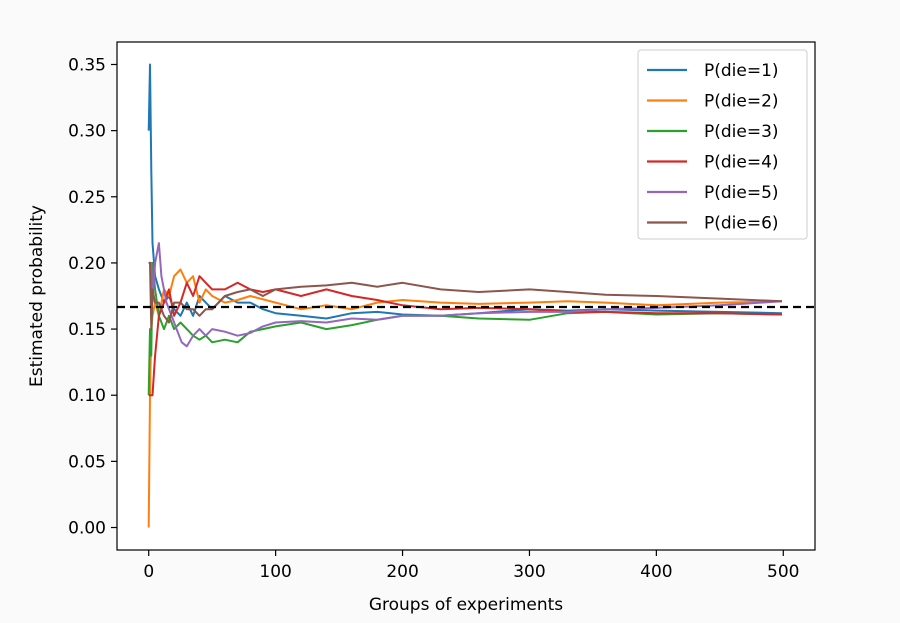 This screenshot has width=900, height=623. Describe the element at coordinates (87, 264) in the screenshot. I see `y-tick-label: 0.20` at that location.